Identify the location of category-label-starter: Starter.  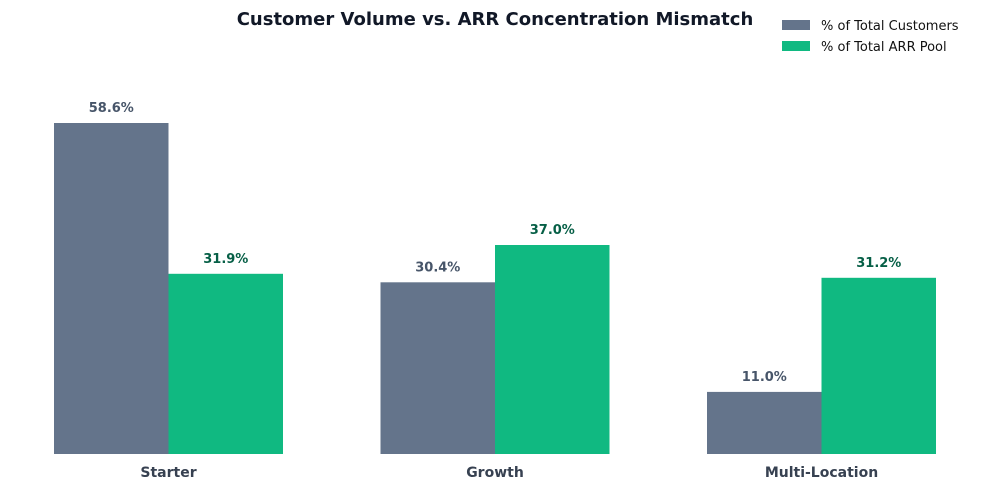
(168, 473).